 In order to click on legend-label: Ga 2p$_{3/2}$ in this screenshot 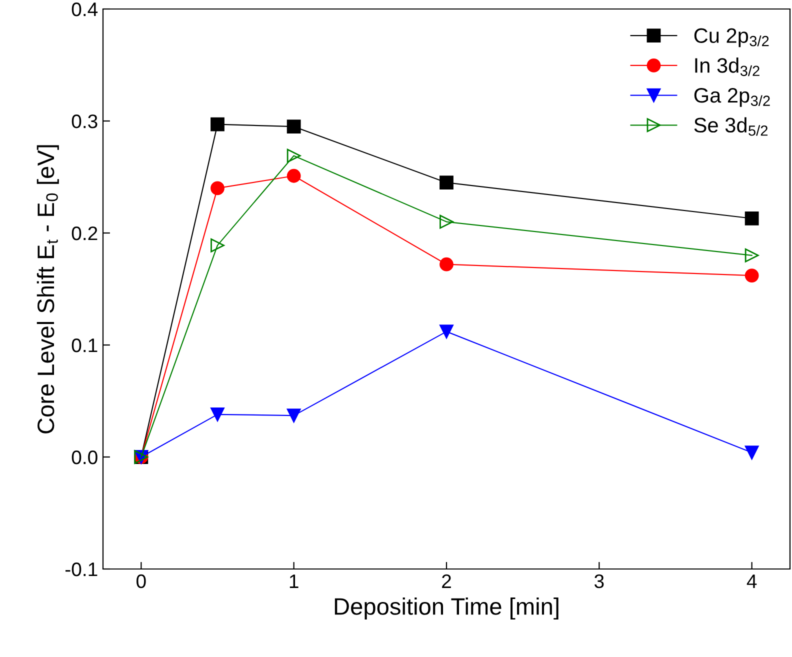, I will do `click(732, 97)`.